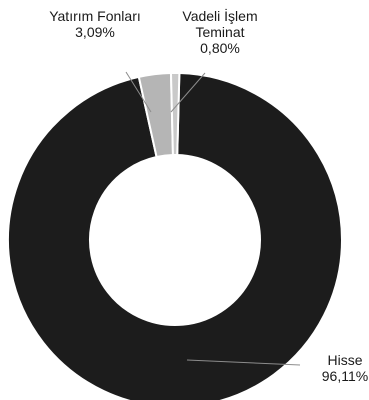  I want to click on slice-label-0-line-0: Hisse, so click(344, 360).